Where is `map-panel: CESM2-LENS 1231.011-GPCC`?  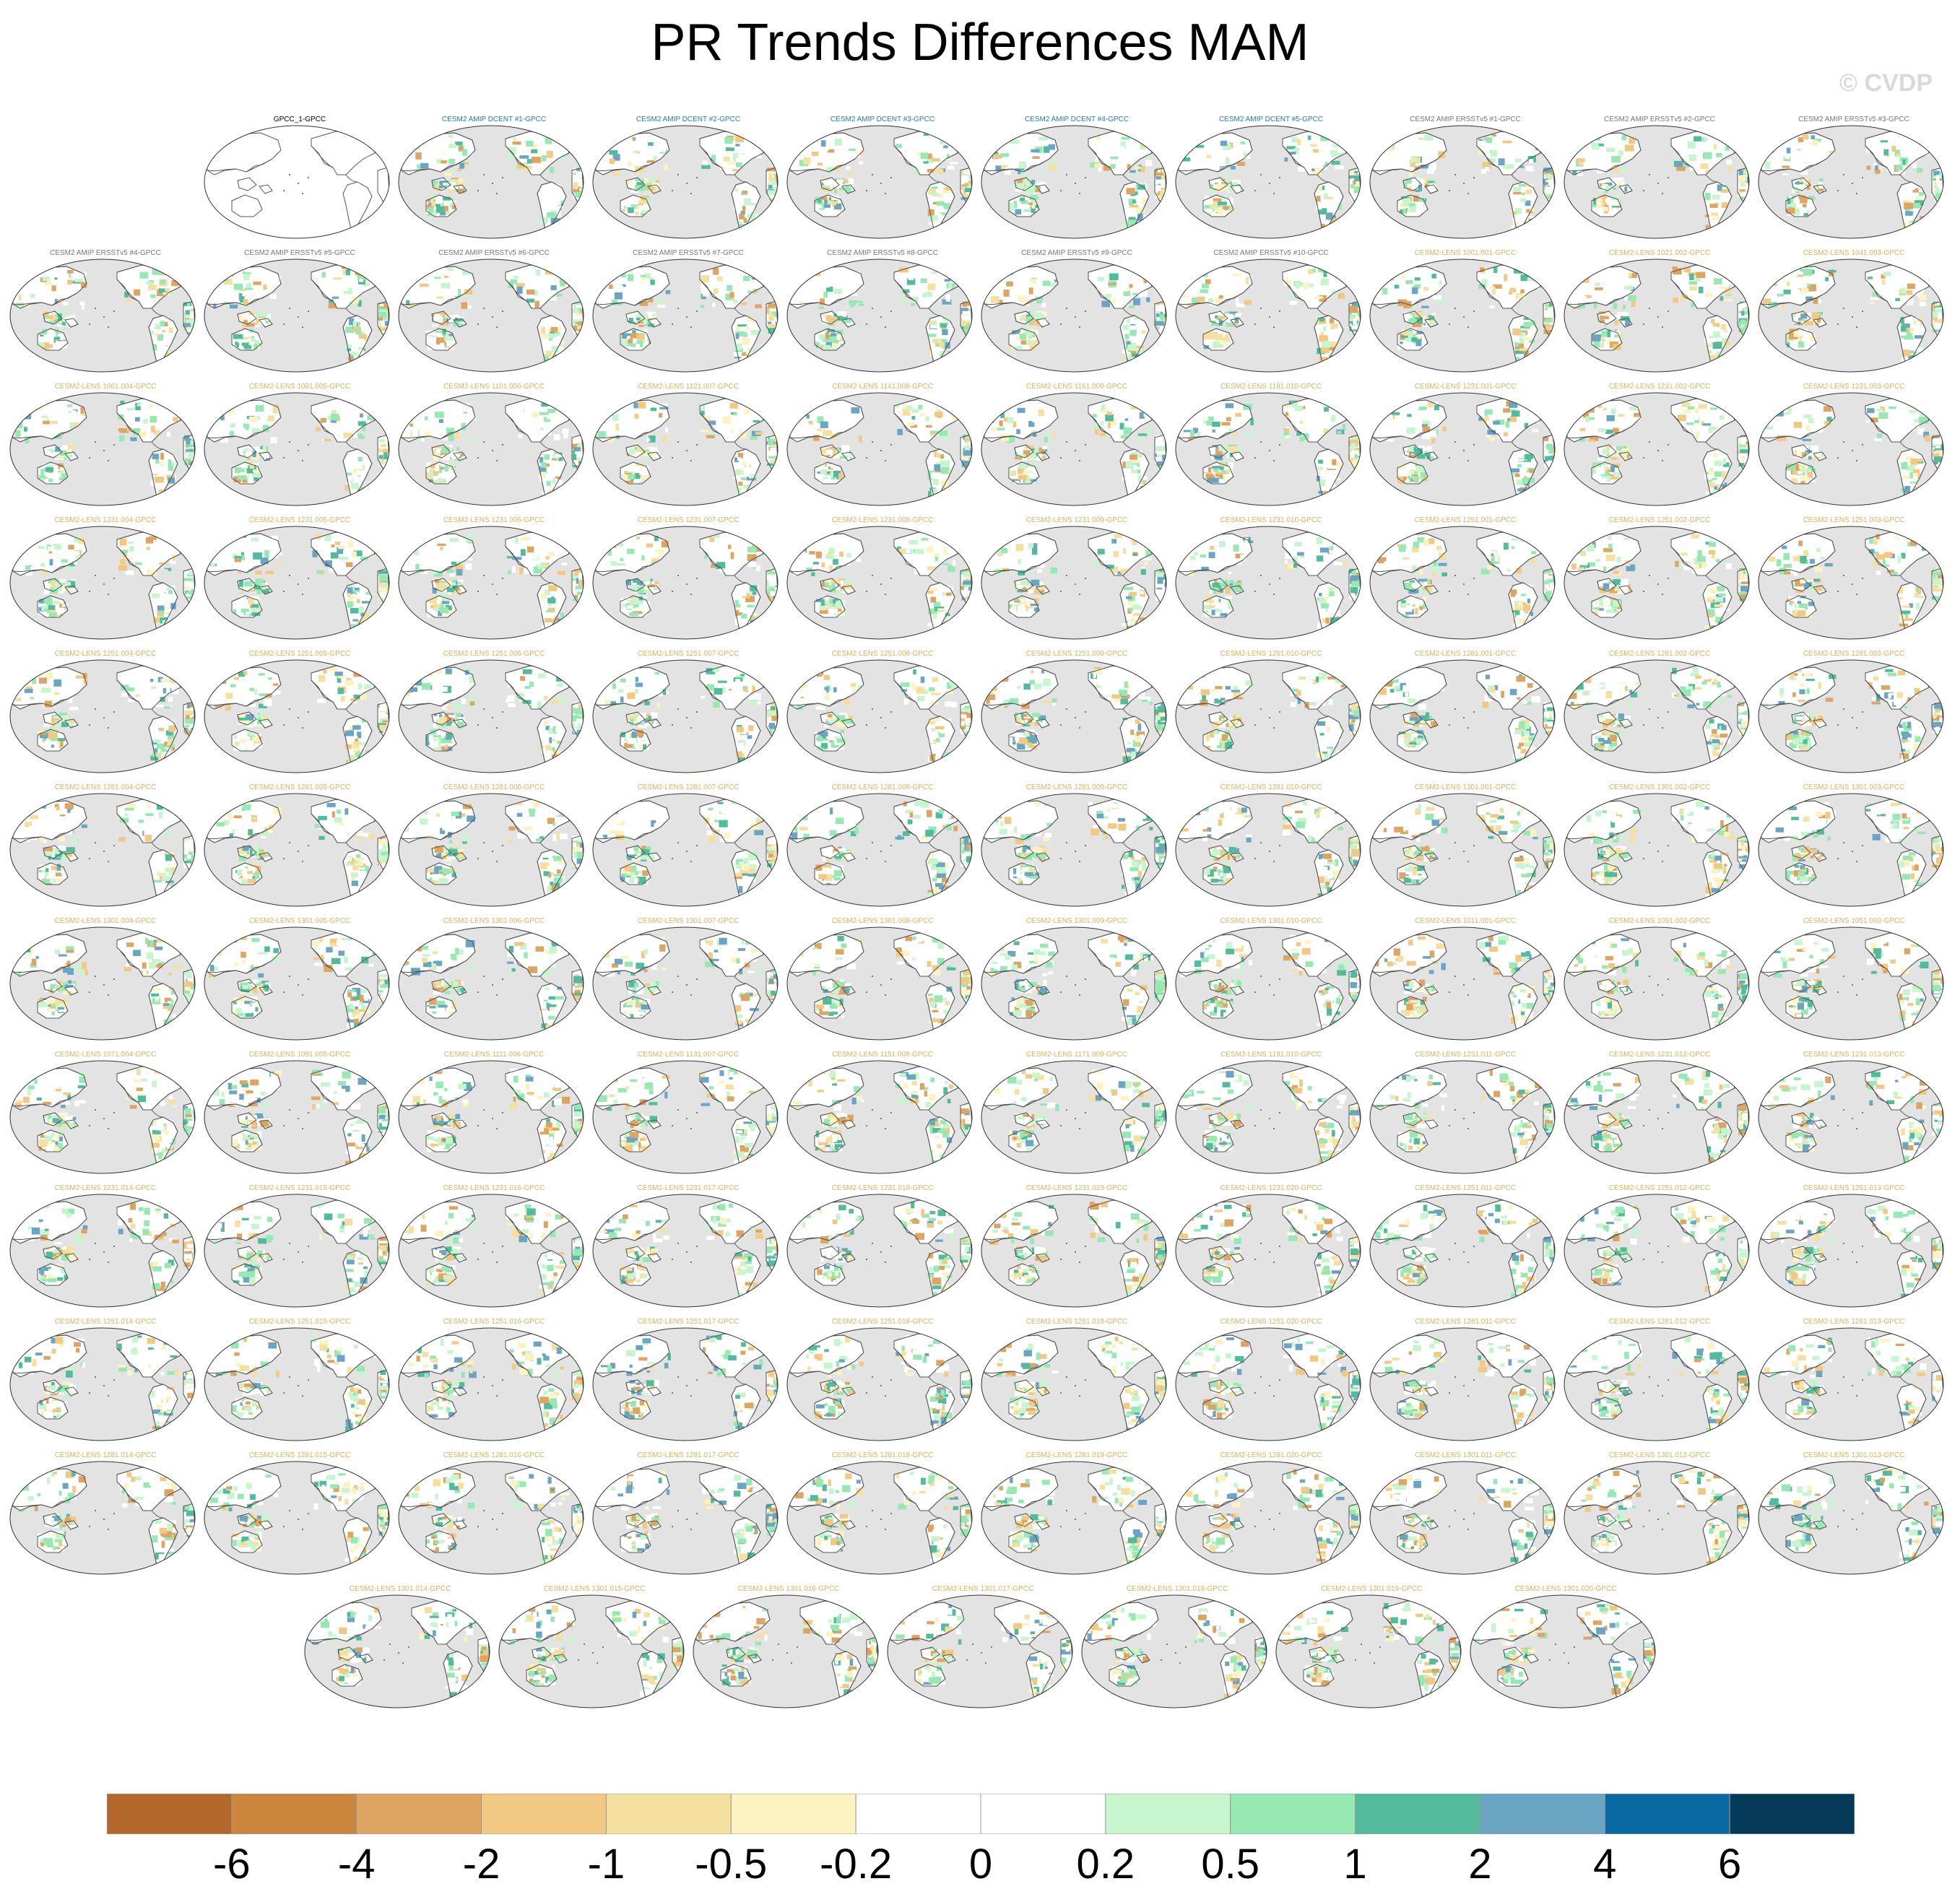
map-panel: CESM2-LENS 1231.011-GPCC is located at coordinates (1465, 1116).